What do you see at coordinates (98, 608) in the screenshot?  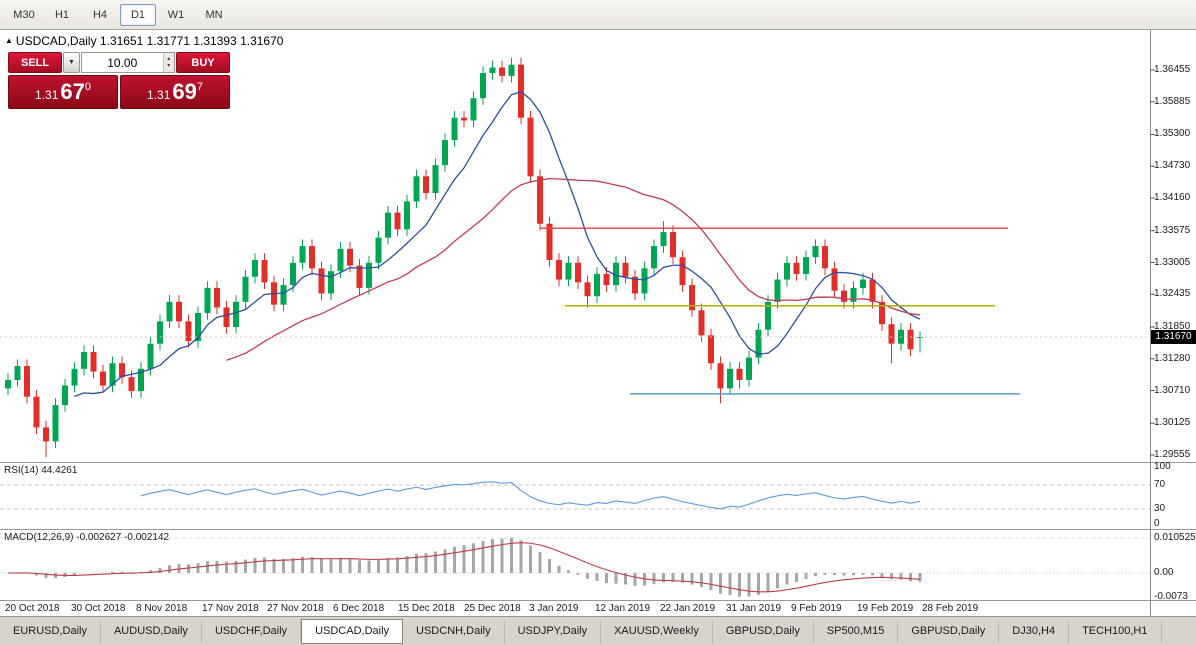 I see `date-axis-label: 30 Oct 2018` at bounding box center [98, 608].